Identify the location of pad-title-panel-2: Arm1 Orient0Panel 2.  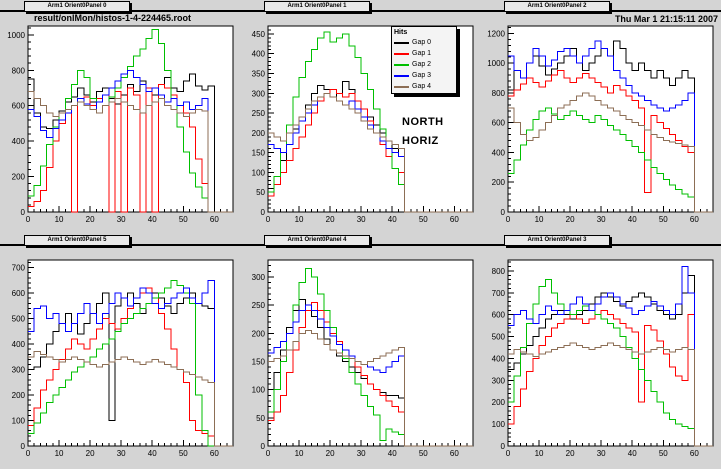
(557, 6).